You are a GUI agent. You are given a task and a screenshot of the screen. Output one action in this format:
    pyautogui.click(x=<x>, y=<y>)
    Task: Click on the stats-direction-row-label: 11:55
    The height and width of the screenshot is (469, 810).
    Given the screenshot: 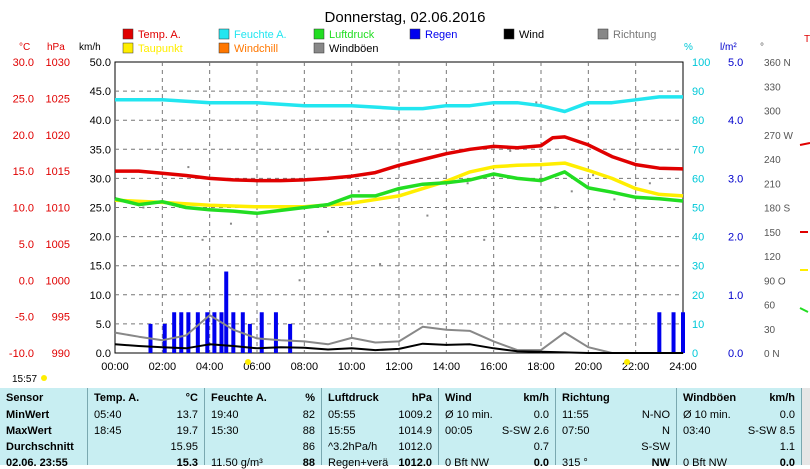 What is the action you would take?
    pyautogui.click(x=575, y=415)
    